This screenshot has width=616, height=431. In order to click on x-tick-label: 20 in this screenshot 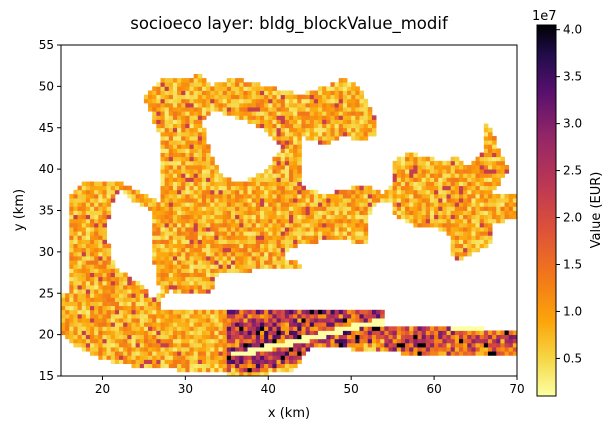, I will do `click(102, 389)`.